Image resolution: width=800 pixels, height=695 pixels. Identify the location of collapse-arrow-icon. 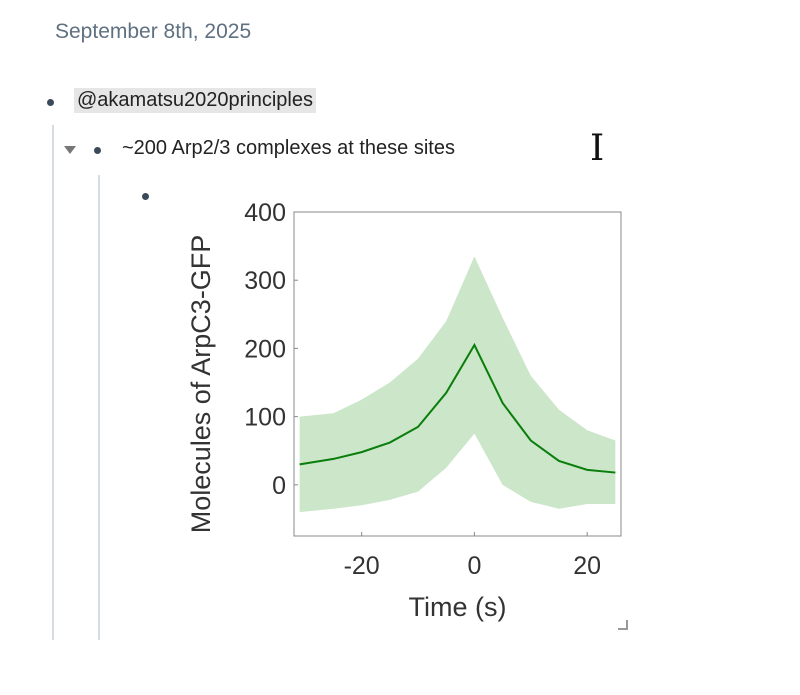
(70, 150).